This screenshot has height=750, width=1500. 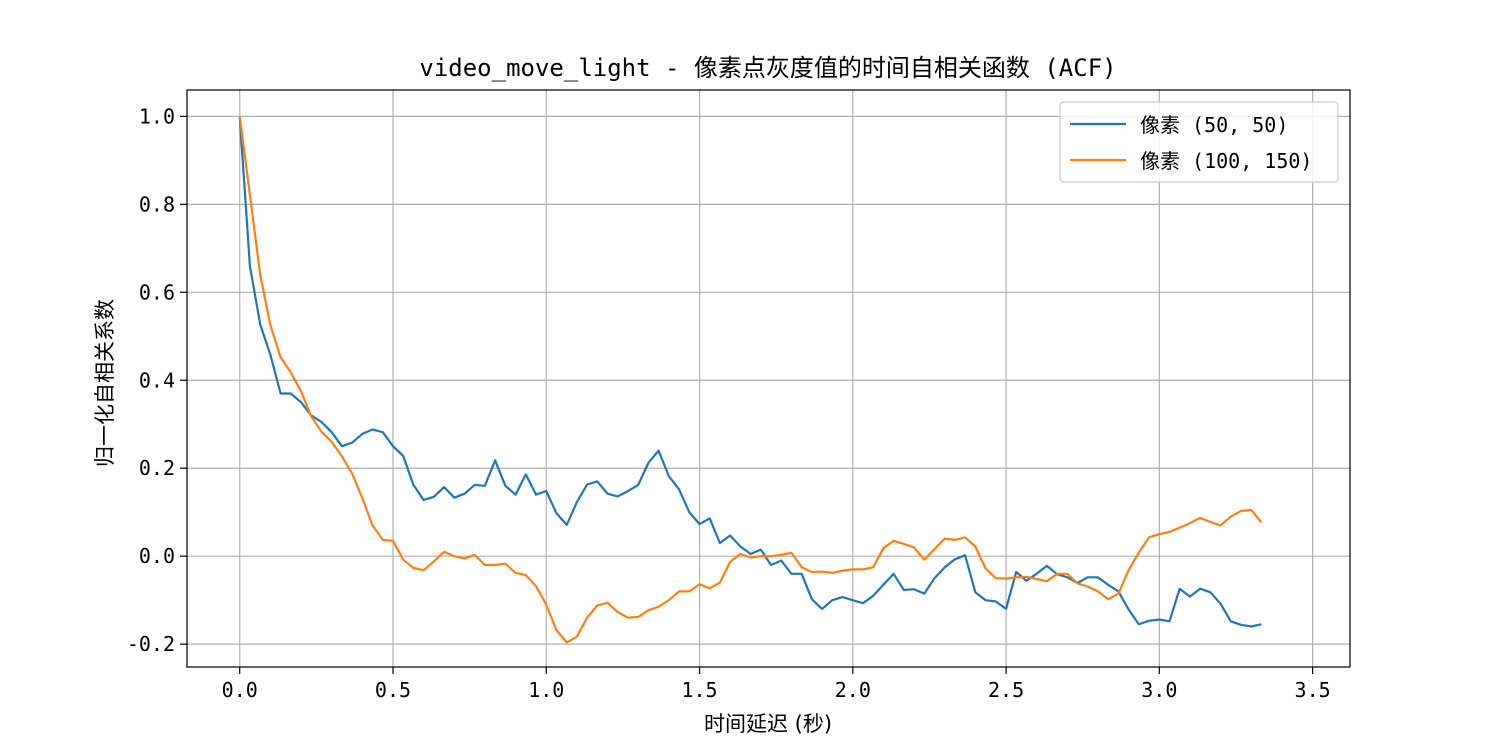 I want to click on x-tick-label: 0.5, so click(x=393, y=690).